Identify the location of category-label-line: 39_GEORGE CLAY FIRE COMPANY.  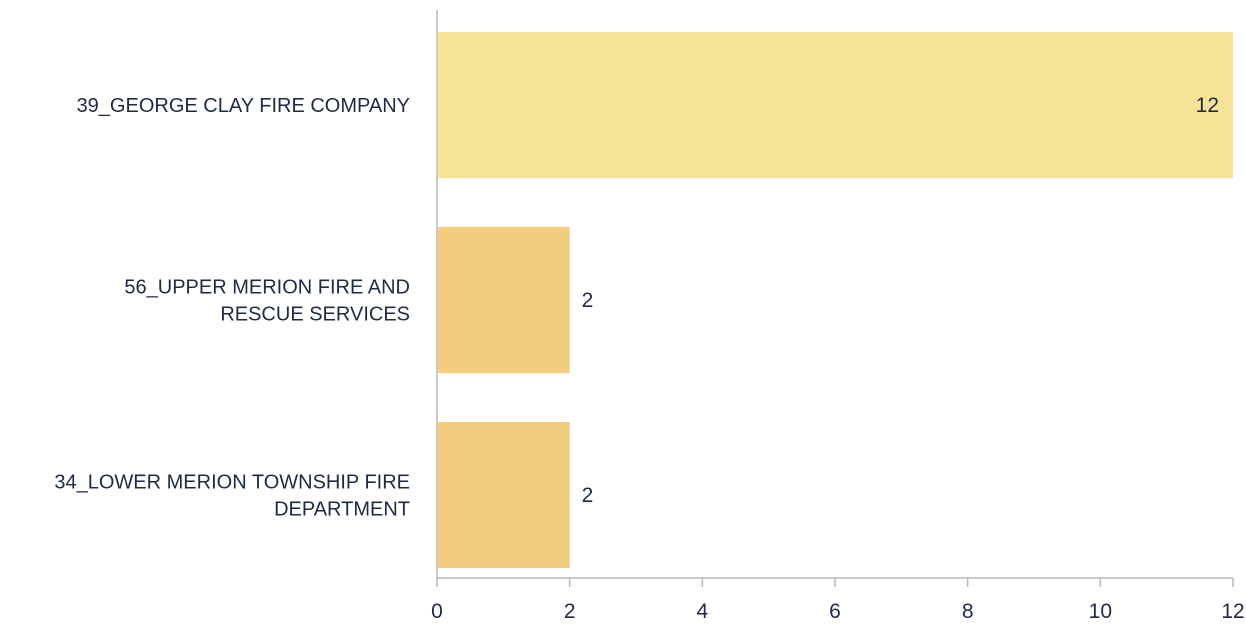
(243, 106).